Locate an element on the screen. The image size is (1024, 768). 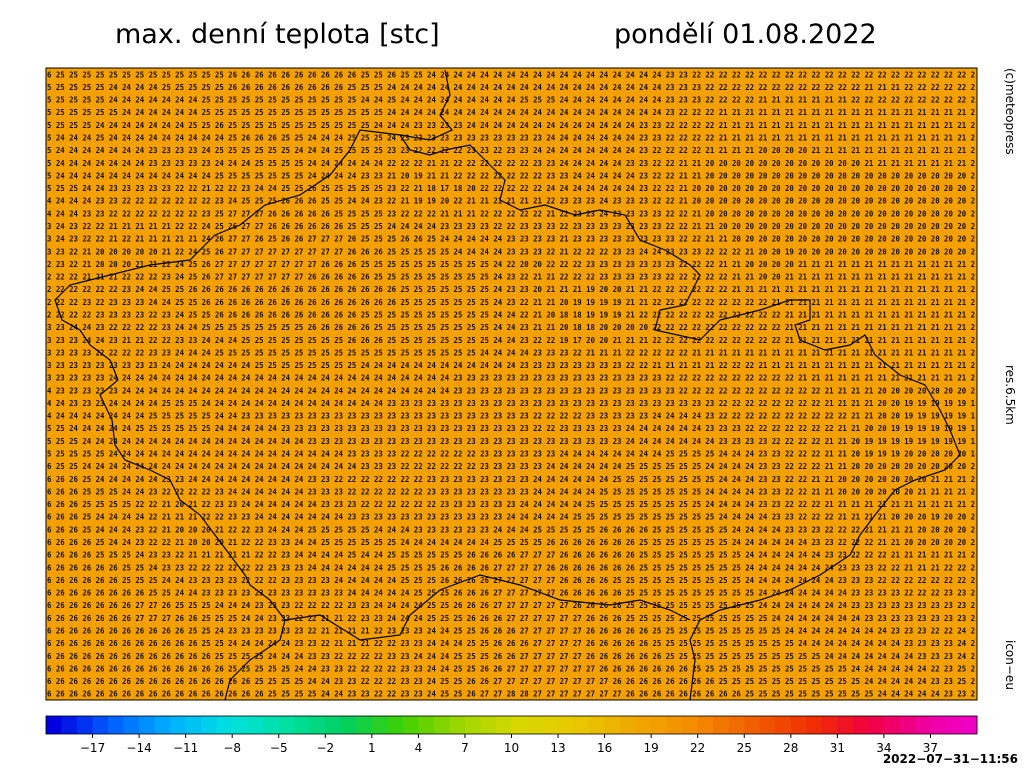
colorbar-tick-label: 13 is located at coordinates (557, 748).